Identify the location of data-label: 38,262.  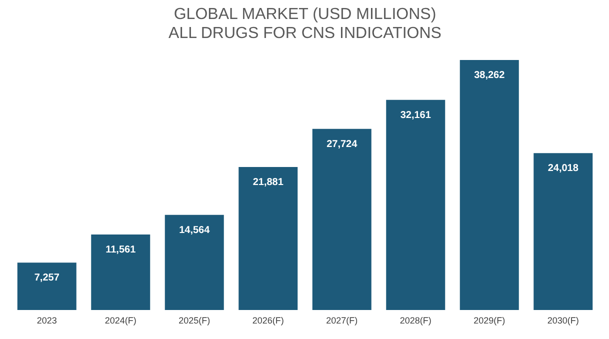
(490, 75).